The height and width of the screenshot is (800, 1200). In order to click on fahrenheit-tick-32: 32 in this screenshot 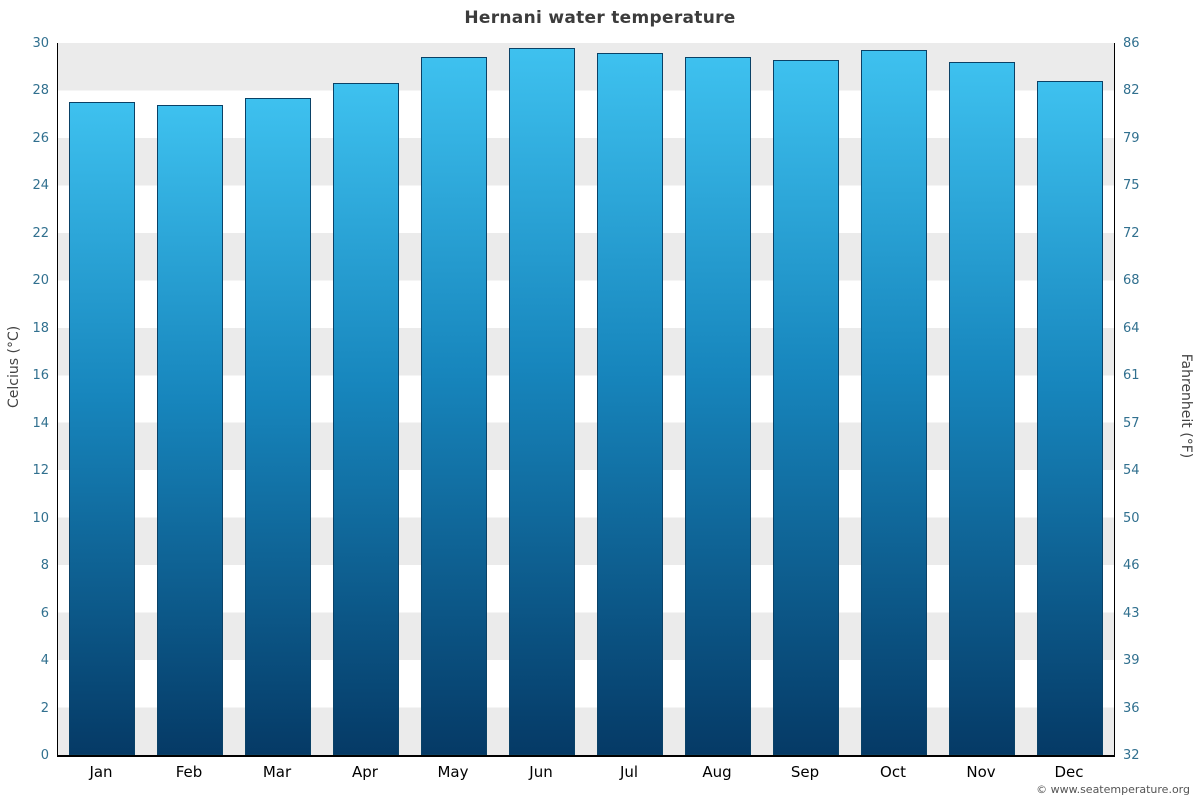, I will do `click(1131, 755)`.